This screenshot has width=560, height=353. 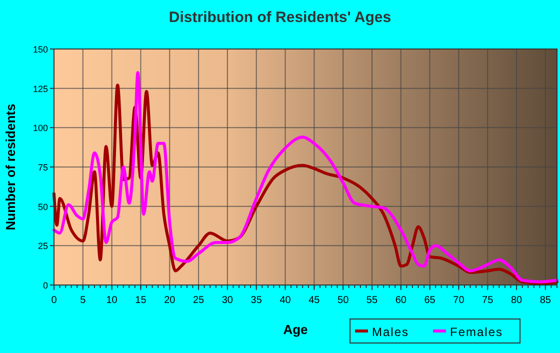 I want to click on chart-title: Distribution of Residents' Ages, so click(x=280, y=17).